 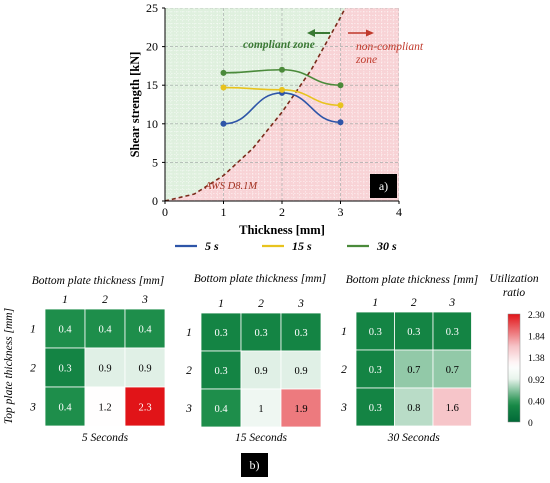 What do you see at coordinates (212, 246) in the screenshot?
I see `legend-label-0: 5 s` at bounding box center [212, 246].